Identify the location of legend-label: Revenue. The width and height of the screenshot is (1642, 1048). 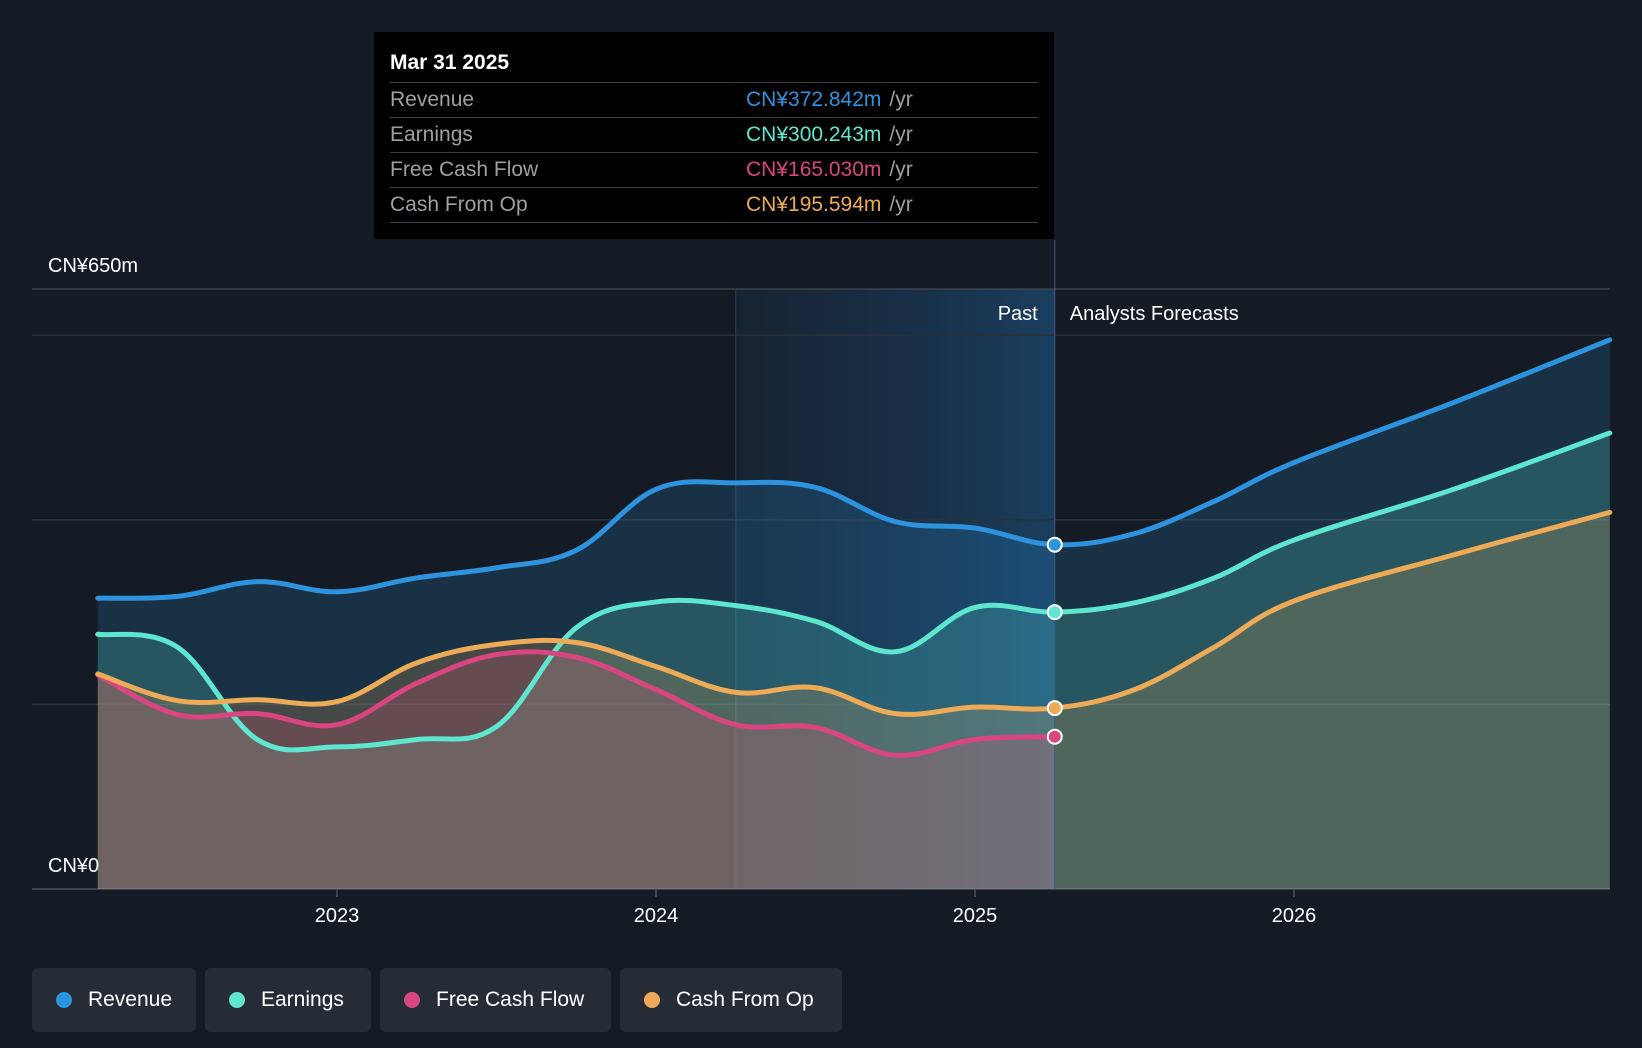
(129, 999).